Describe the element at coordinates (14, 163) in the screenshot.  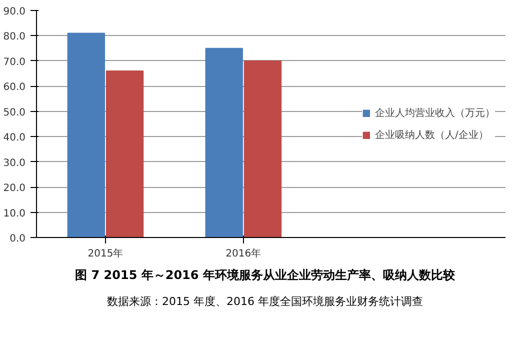
I see `y-tick-label: 30.0` at that location.